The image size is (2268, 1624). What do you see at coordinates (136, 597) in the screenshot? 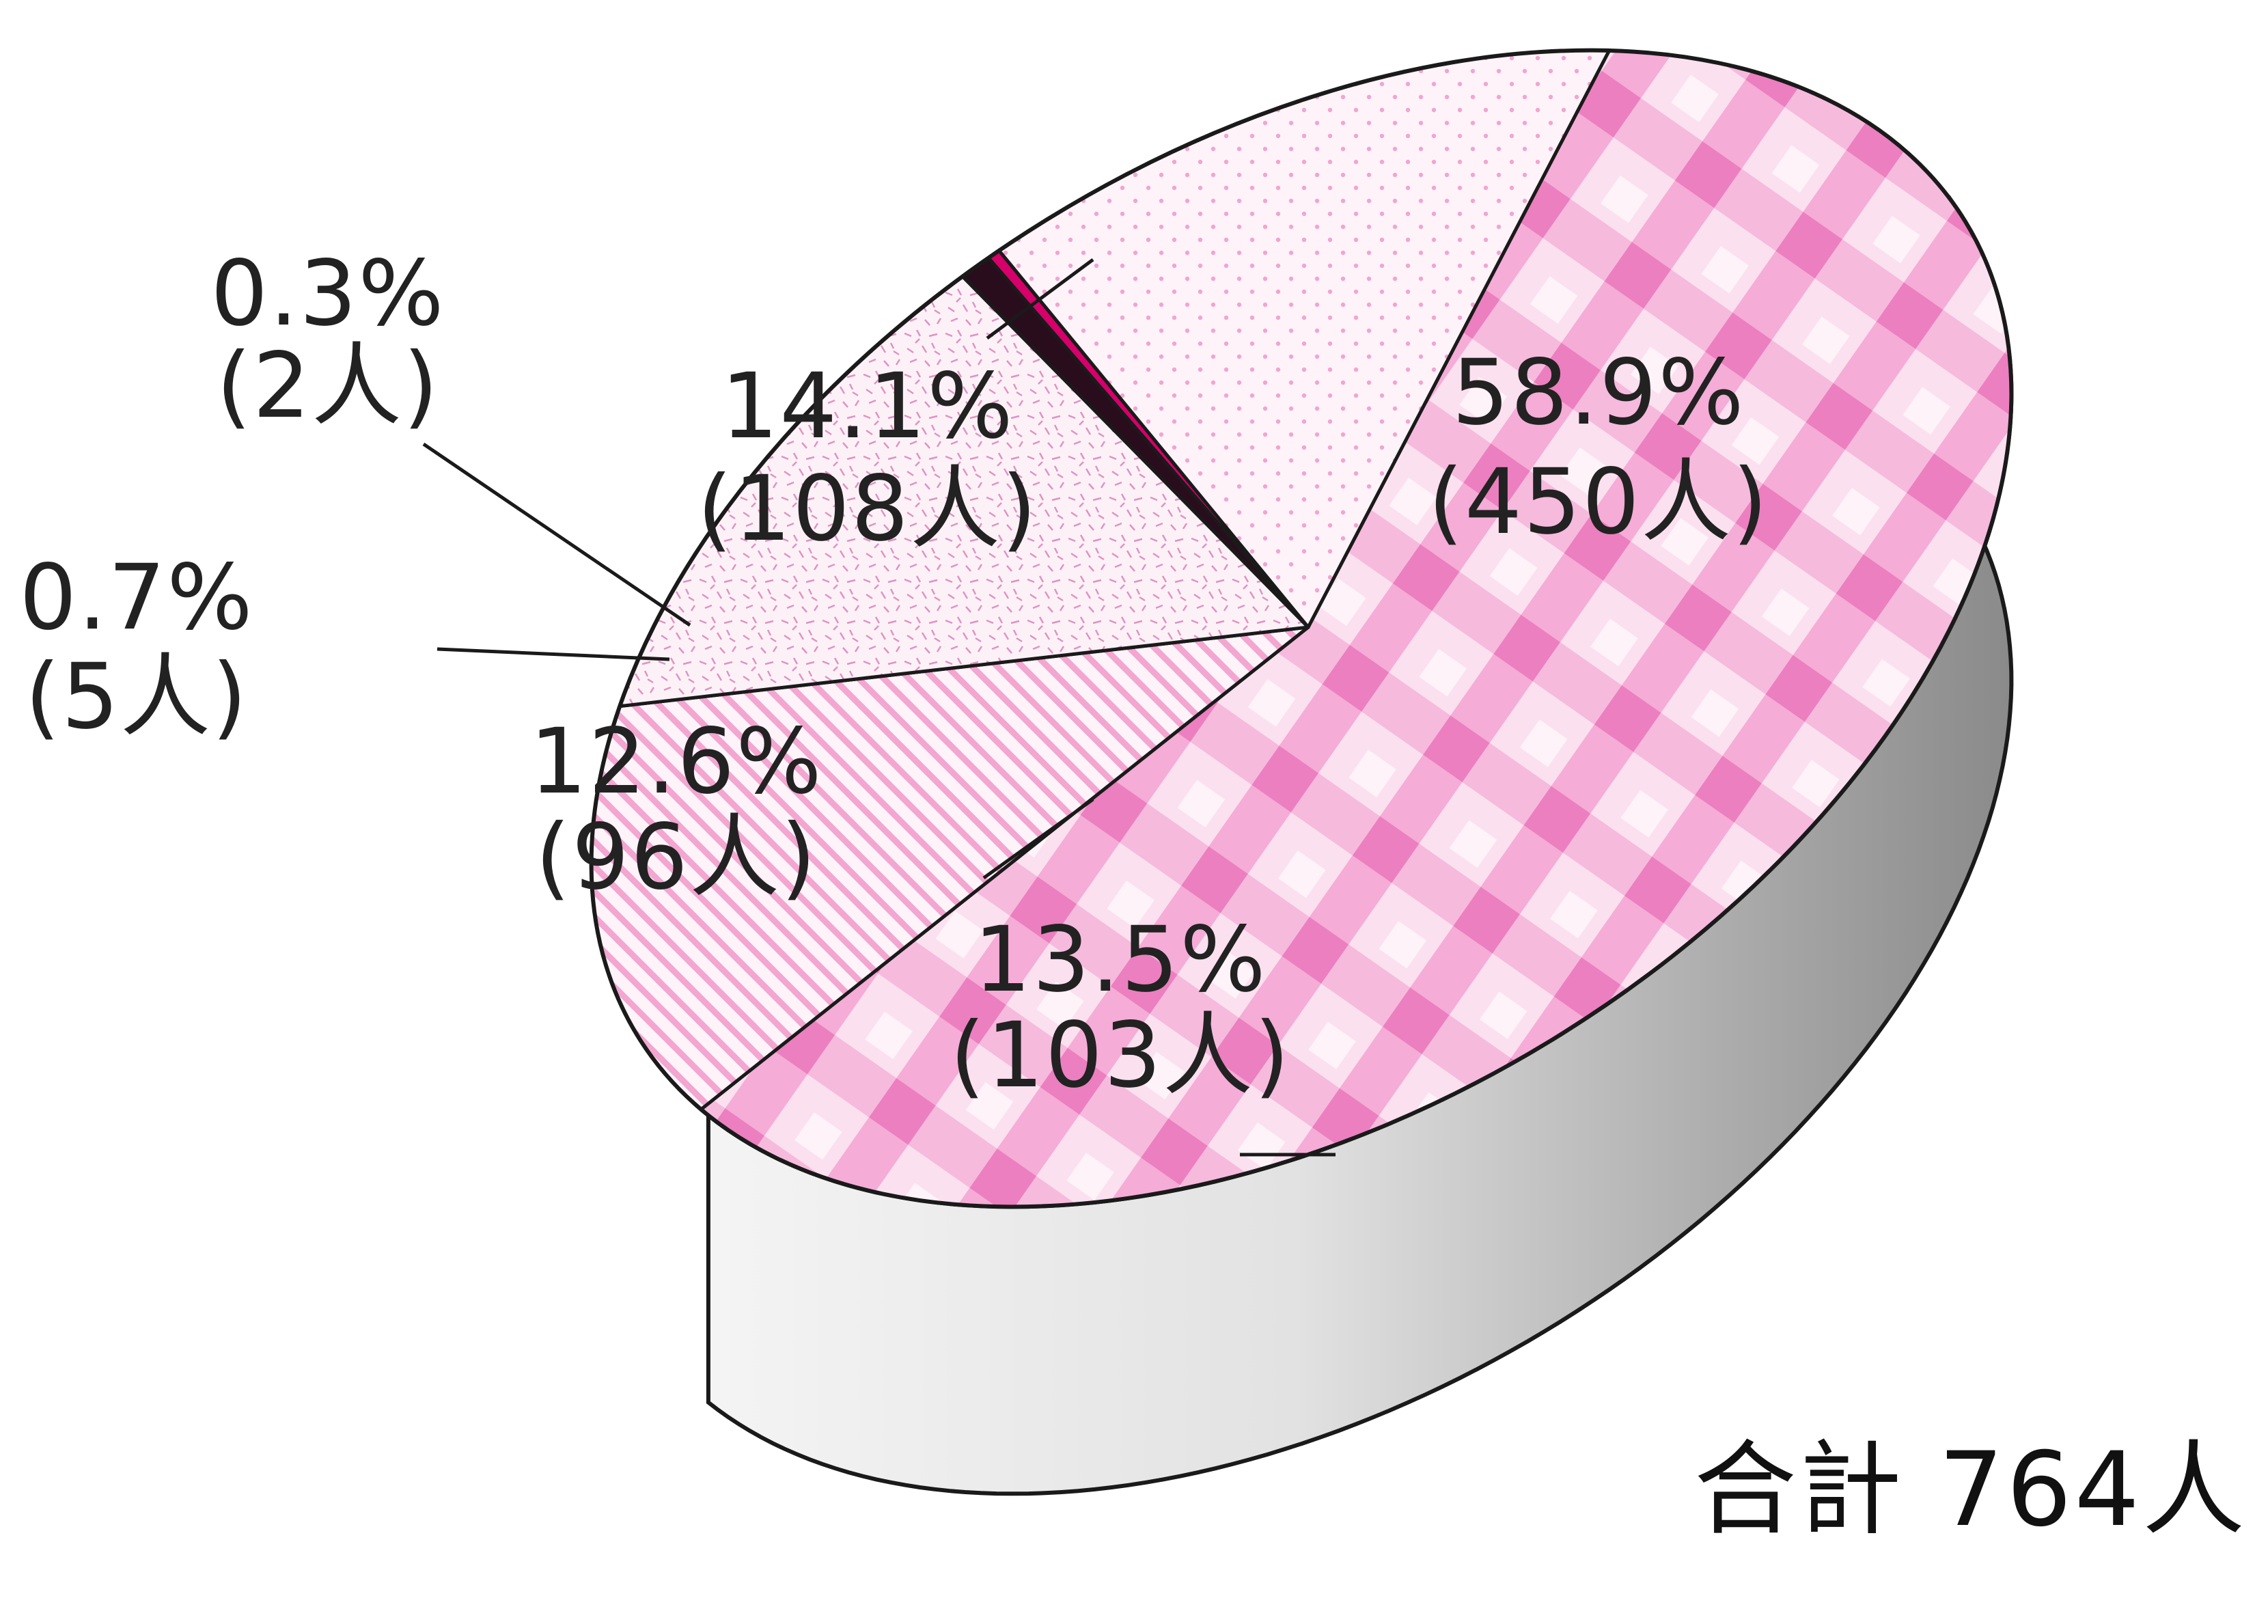
I see `slice-percent-label-3: 0.7%` at bounding box center [136, 597].